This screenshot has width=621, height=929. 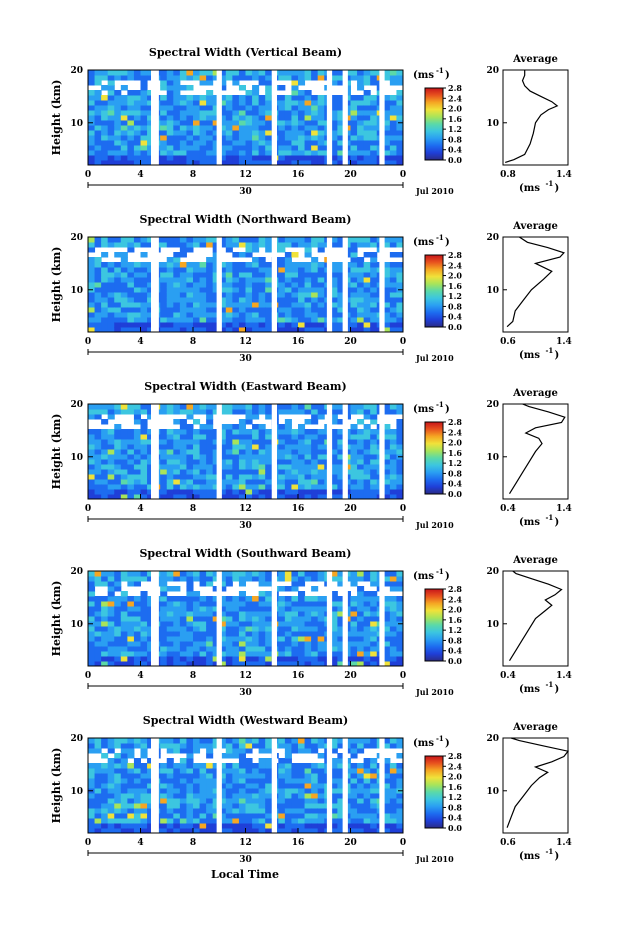 I want to click on average-x-label-close: ), so click(x=557, y=355).